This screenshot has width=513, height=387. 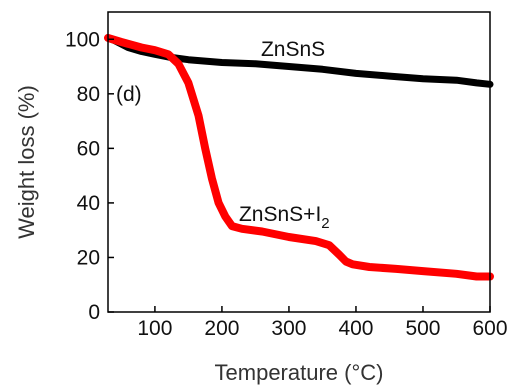 I want to click on annotation-znsns-i2: ZnSnS+I2, so click(x=284, y=217).